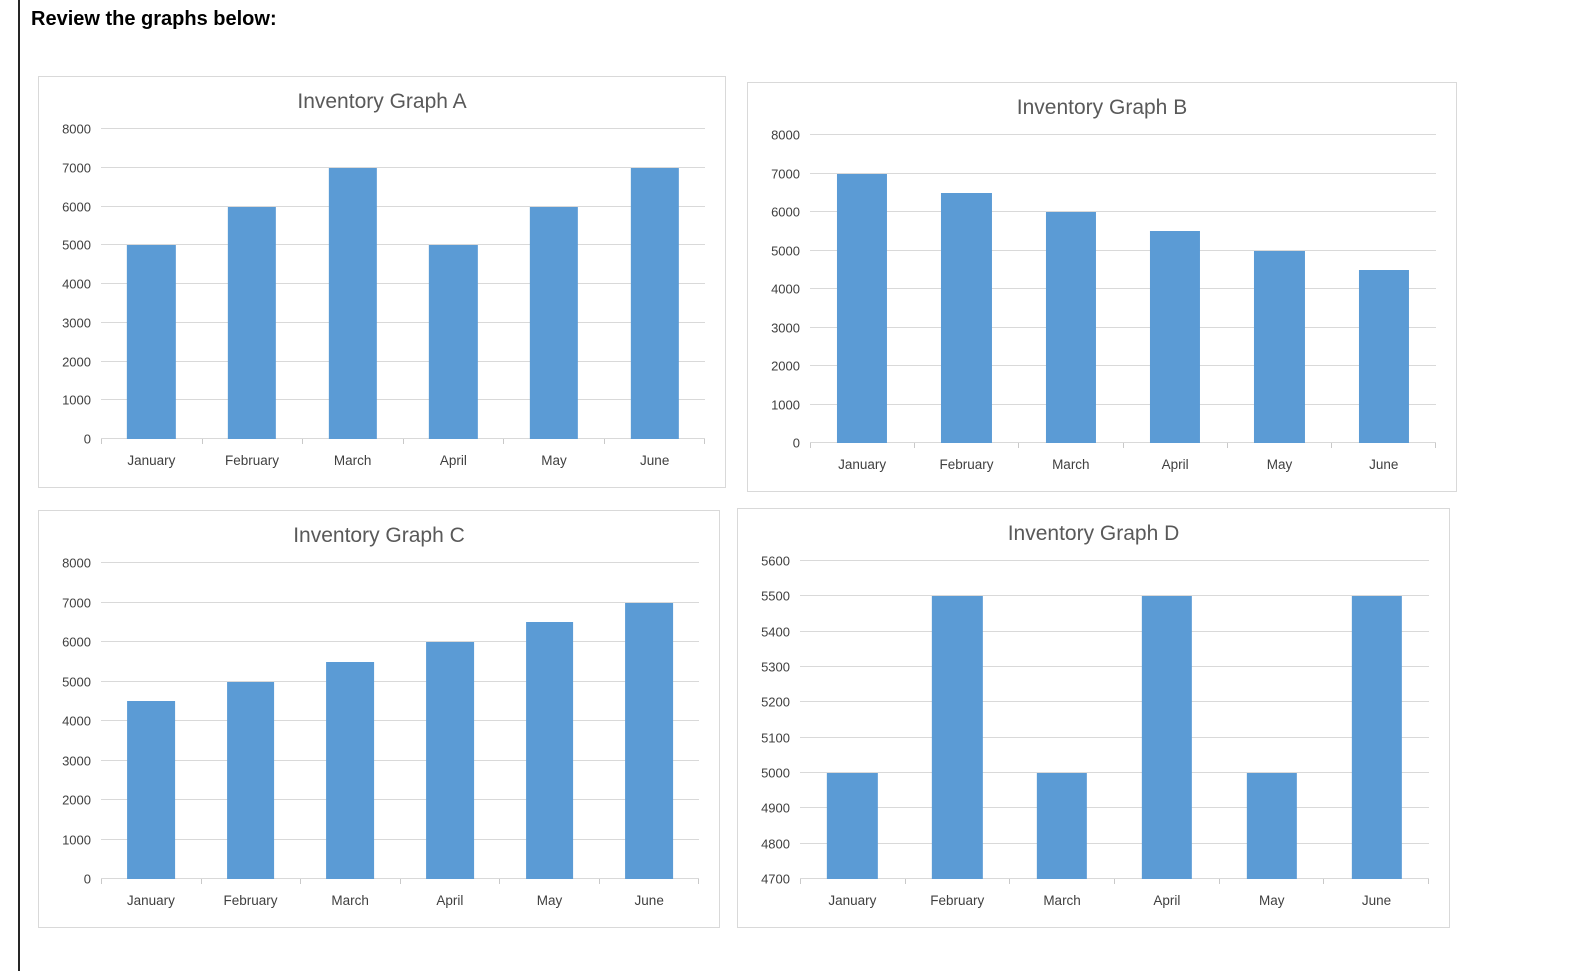  Describe the element at coordinates (453, 460) in the screenshot. I see `x-axis-label: April` at that location.